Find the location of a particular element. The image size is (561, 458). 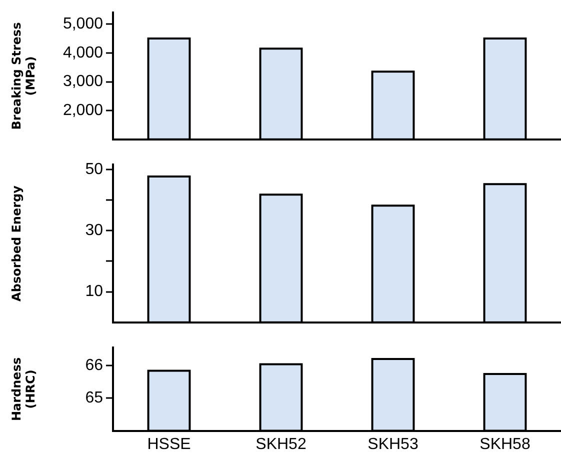

y-tick-label: 66 is located at coordinates (94, 365).